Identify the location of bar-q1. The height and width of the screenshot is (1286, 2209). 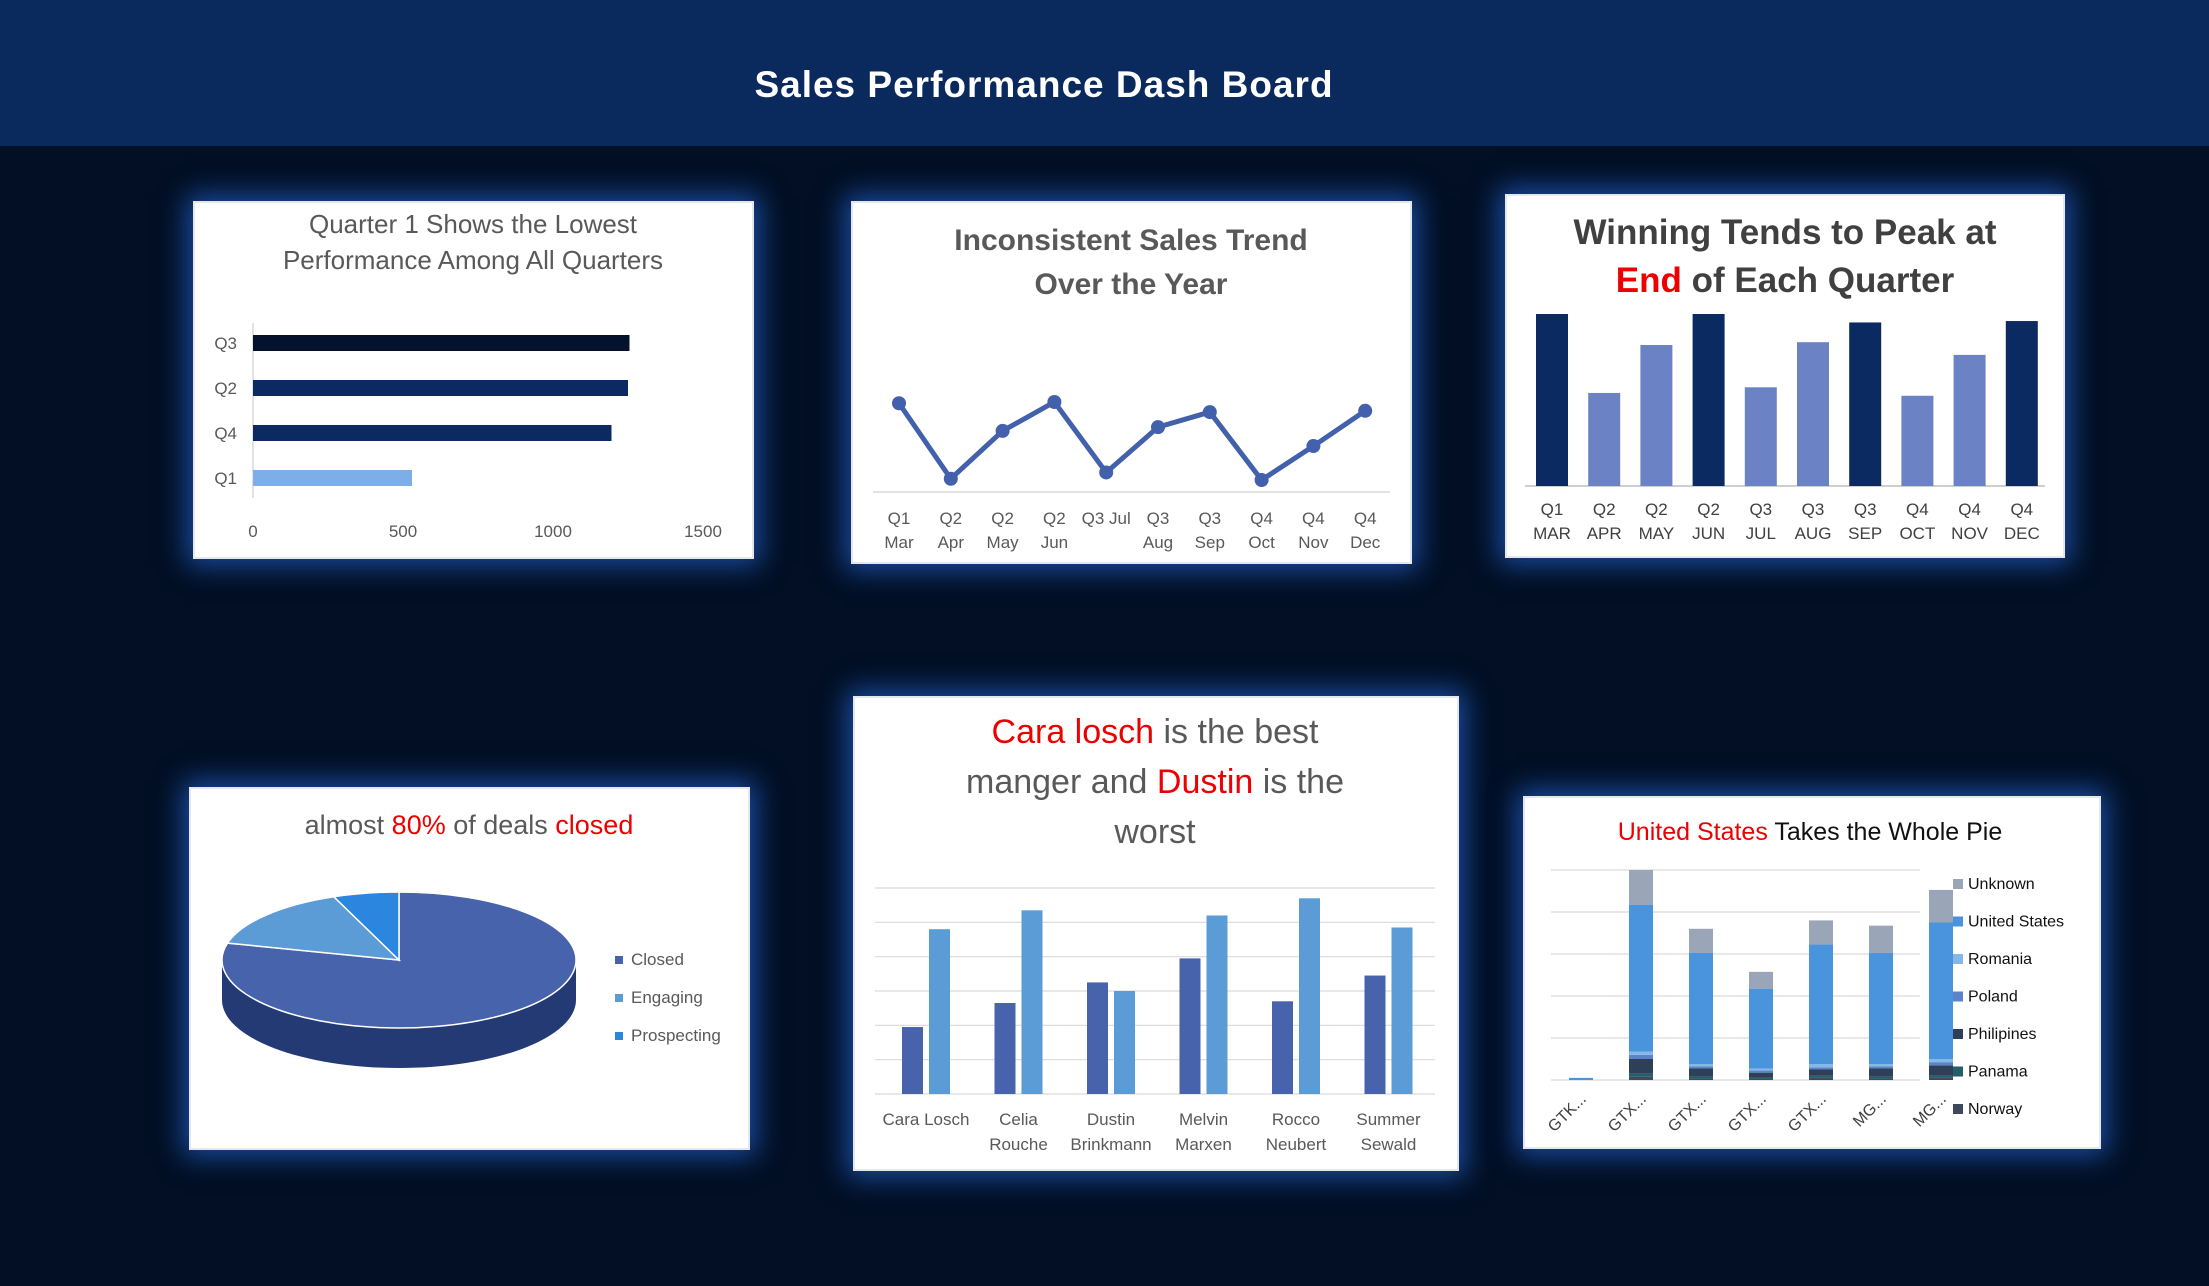
(332, 478).